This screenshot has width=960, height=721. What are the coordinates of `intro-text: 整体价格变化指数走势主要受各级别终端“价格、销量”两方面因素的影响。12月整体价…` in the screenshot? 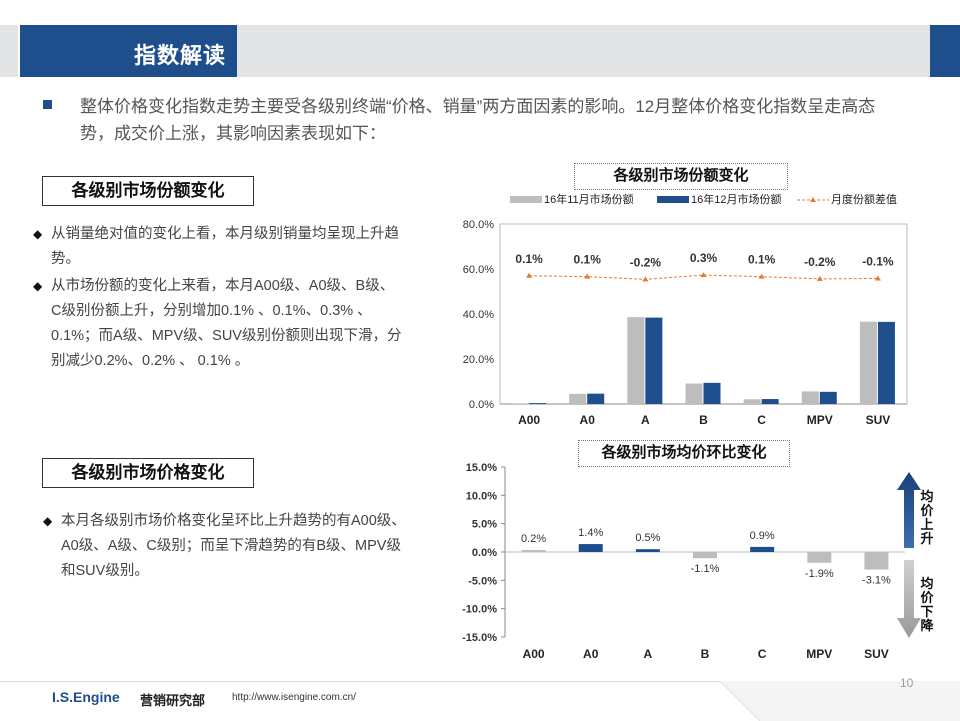 It's located at (478, 120).